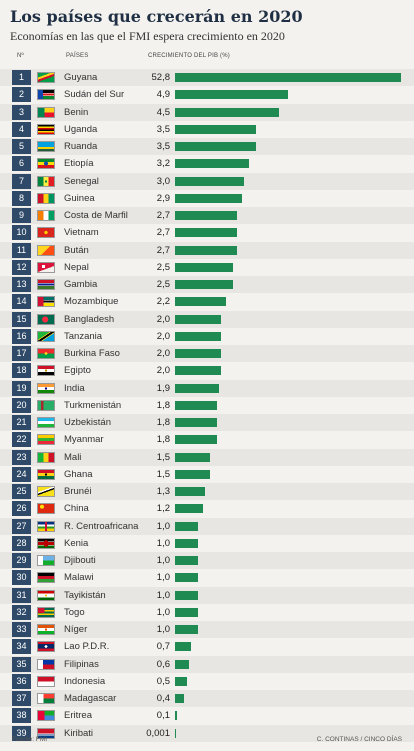 Image resolution: width=414 pixels, height=751 pixels. Describe the element at coordinates (81, 664) in the screenshot. I see `country-label: Filipinas` at that location.